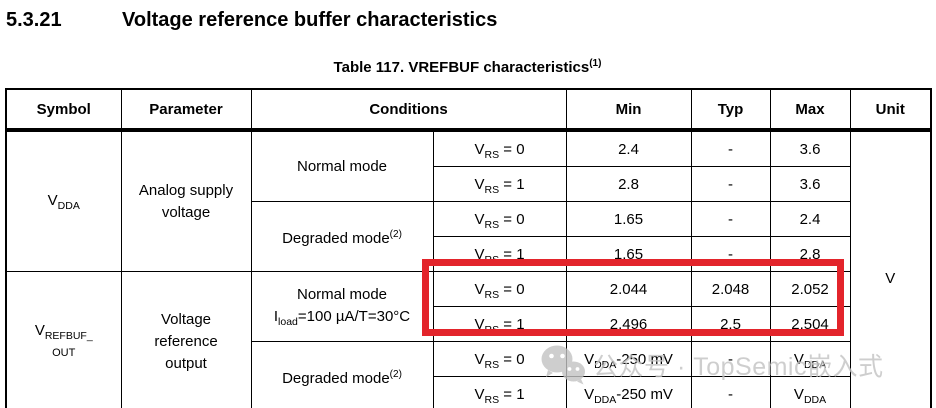 Image resolution: width=936 pixels, height=408 pixels. I want to click on caption-footnote-marker: (1), so click(595, 63).